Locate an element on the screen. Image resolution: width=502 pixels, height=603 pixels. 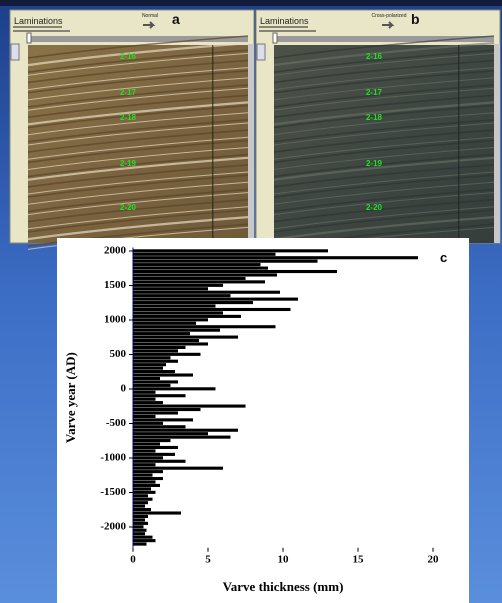
x-tick-label: 10 is located at coordinates (284, 560).